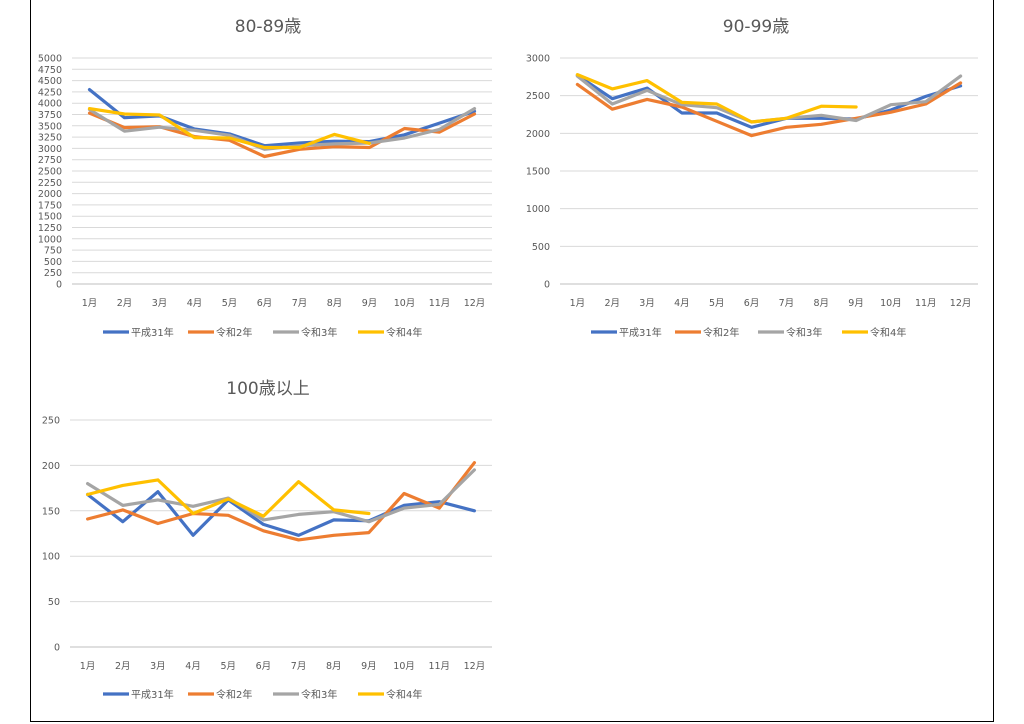 The width and height of the screenshot is (1024, 724). I want to click on y-tick-label: 1250, so click(50, 228).